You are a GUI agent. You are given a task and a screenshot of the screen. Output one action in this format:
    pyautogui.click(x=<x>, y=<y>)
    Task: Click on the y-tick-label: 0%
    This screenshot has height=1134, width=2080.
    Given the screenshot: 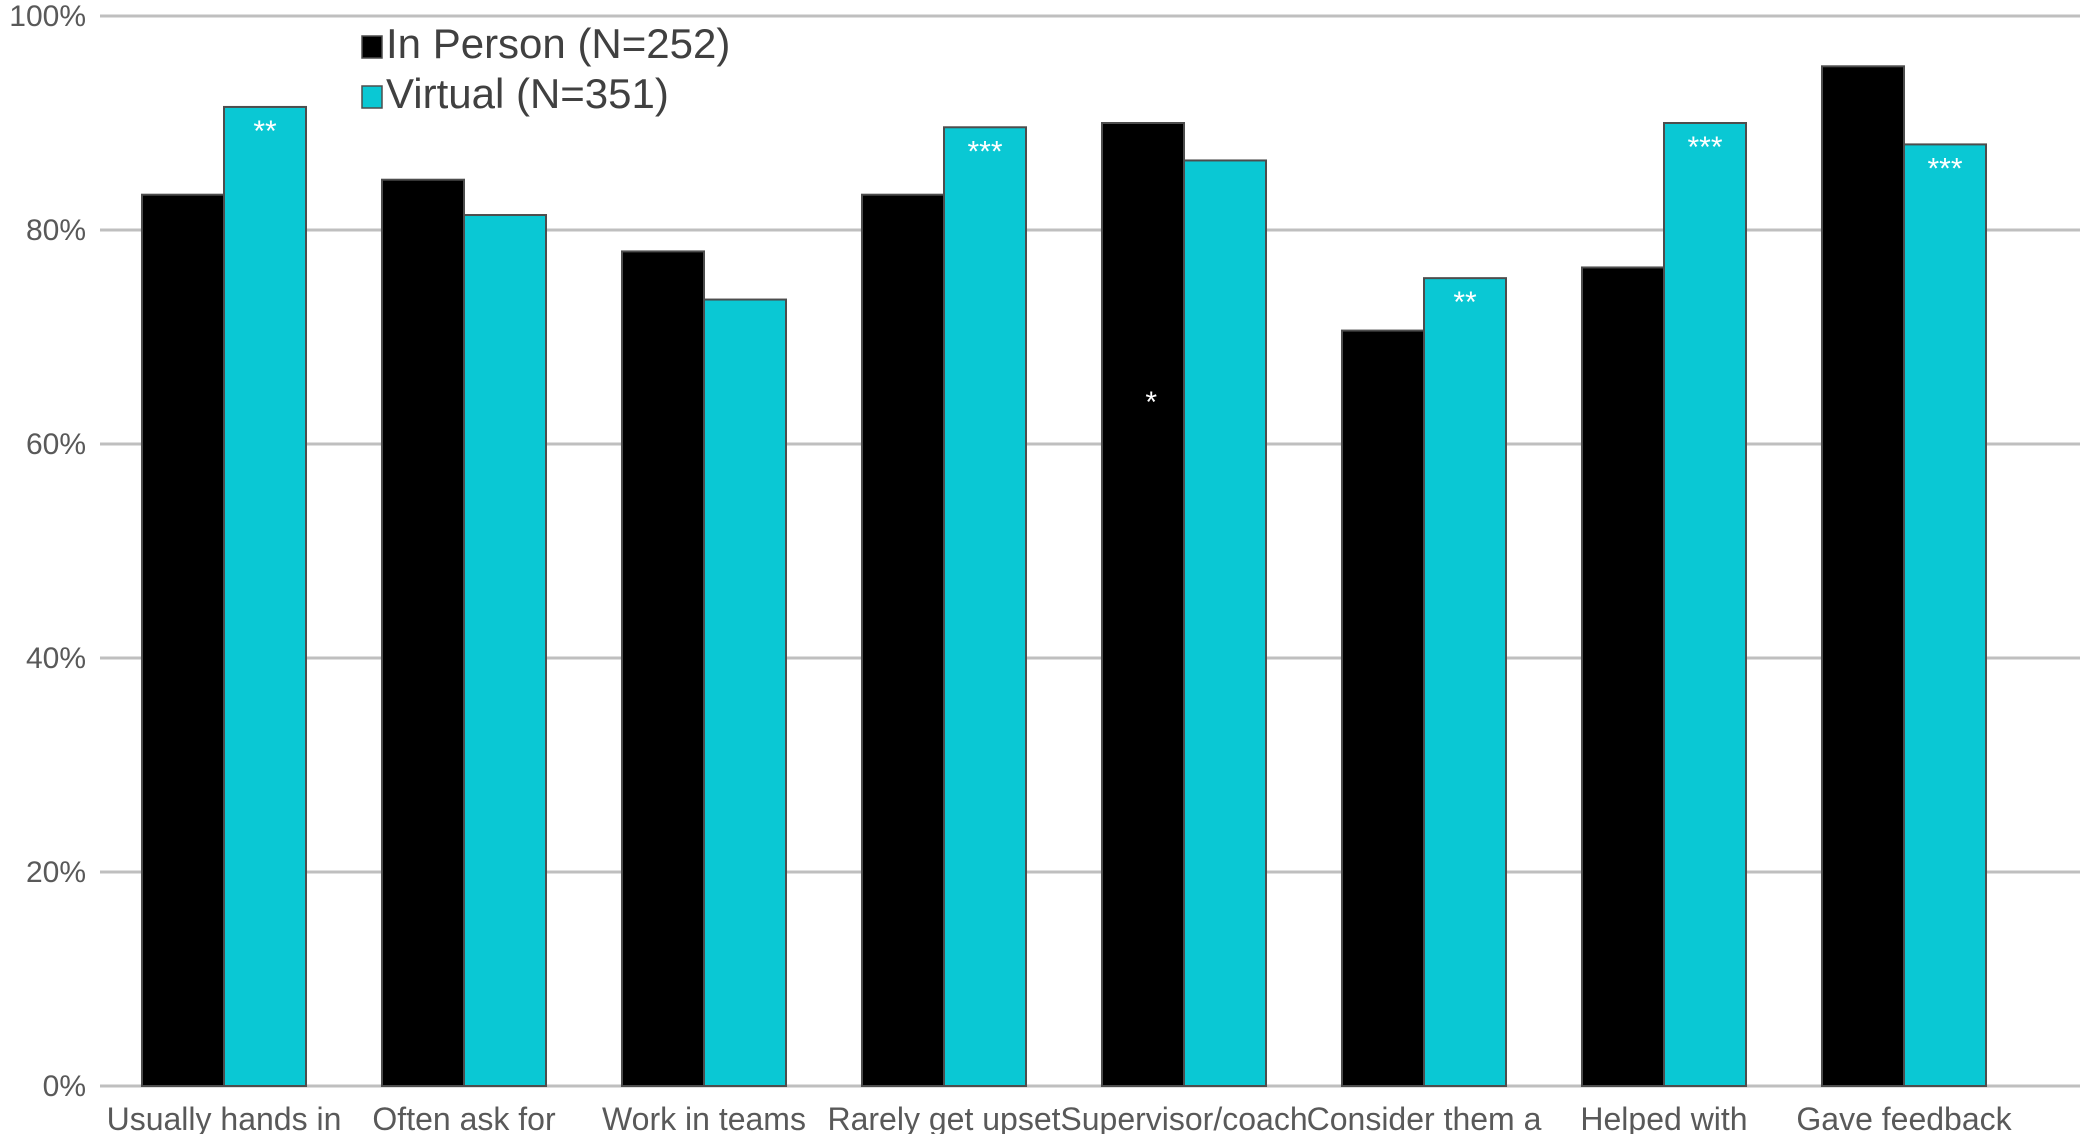 What is the action you would take?
    pyautogui.click(x=64, y=1086)
    